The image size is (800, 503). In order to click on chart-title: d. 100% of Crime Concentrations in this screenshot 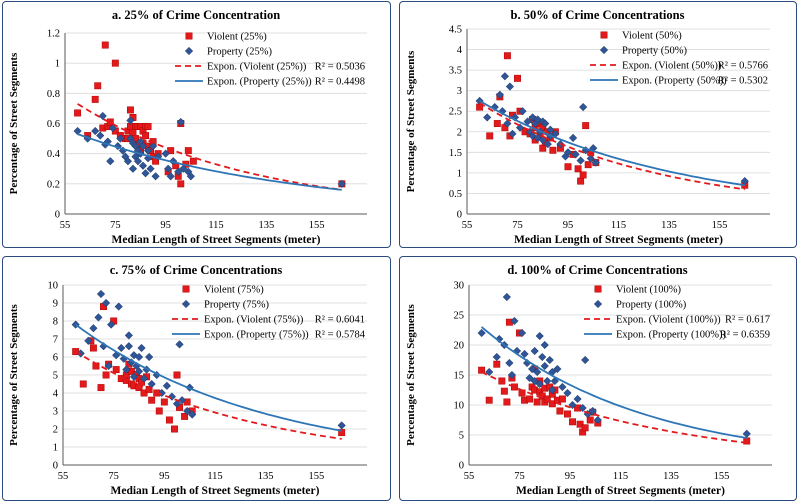, I will do `click(597, 270)`.